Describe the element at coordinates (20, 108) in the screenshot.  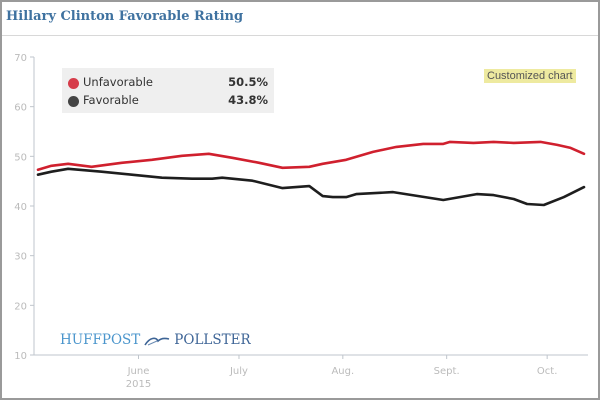
I see `y-tick-label: 60` at that location.